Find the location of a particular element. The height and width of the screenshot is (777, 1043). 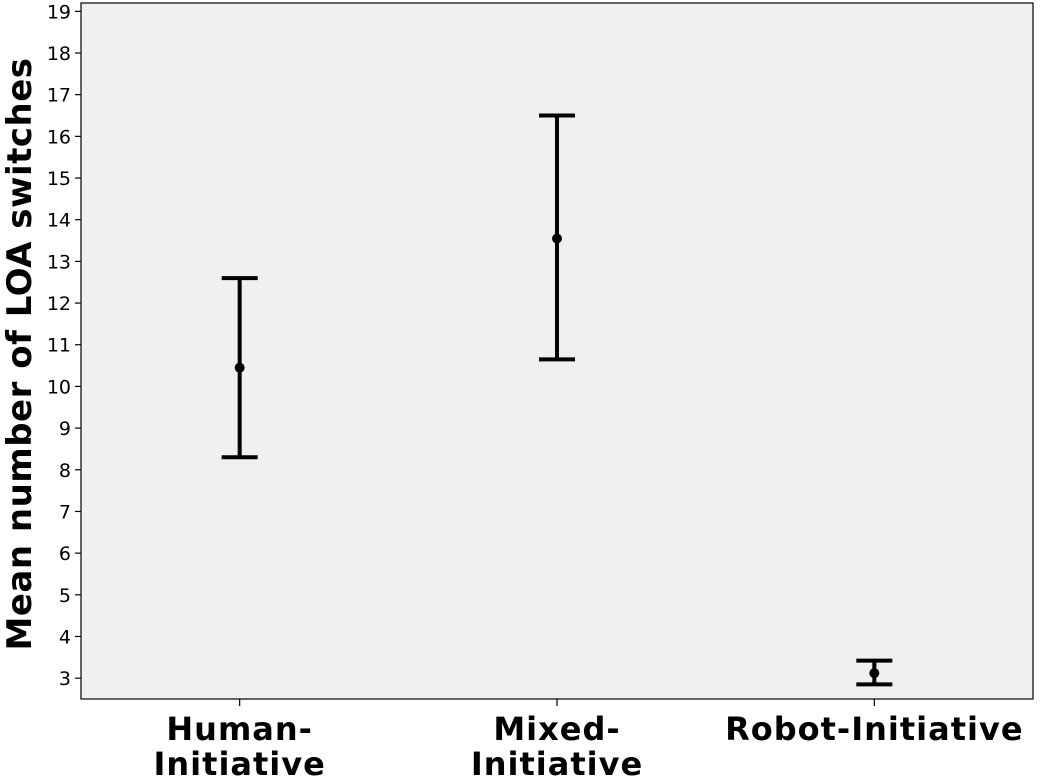

y-tick-label: 19 is located at coordinates (59, 12).